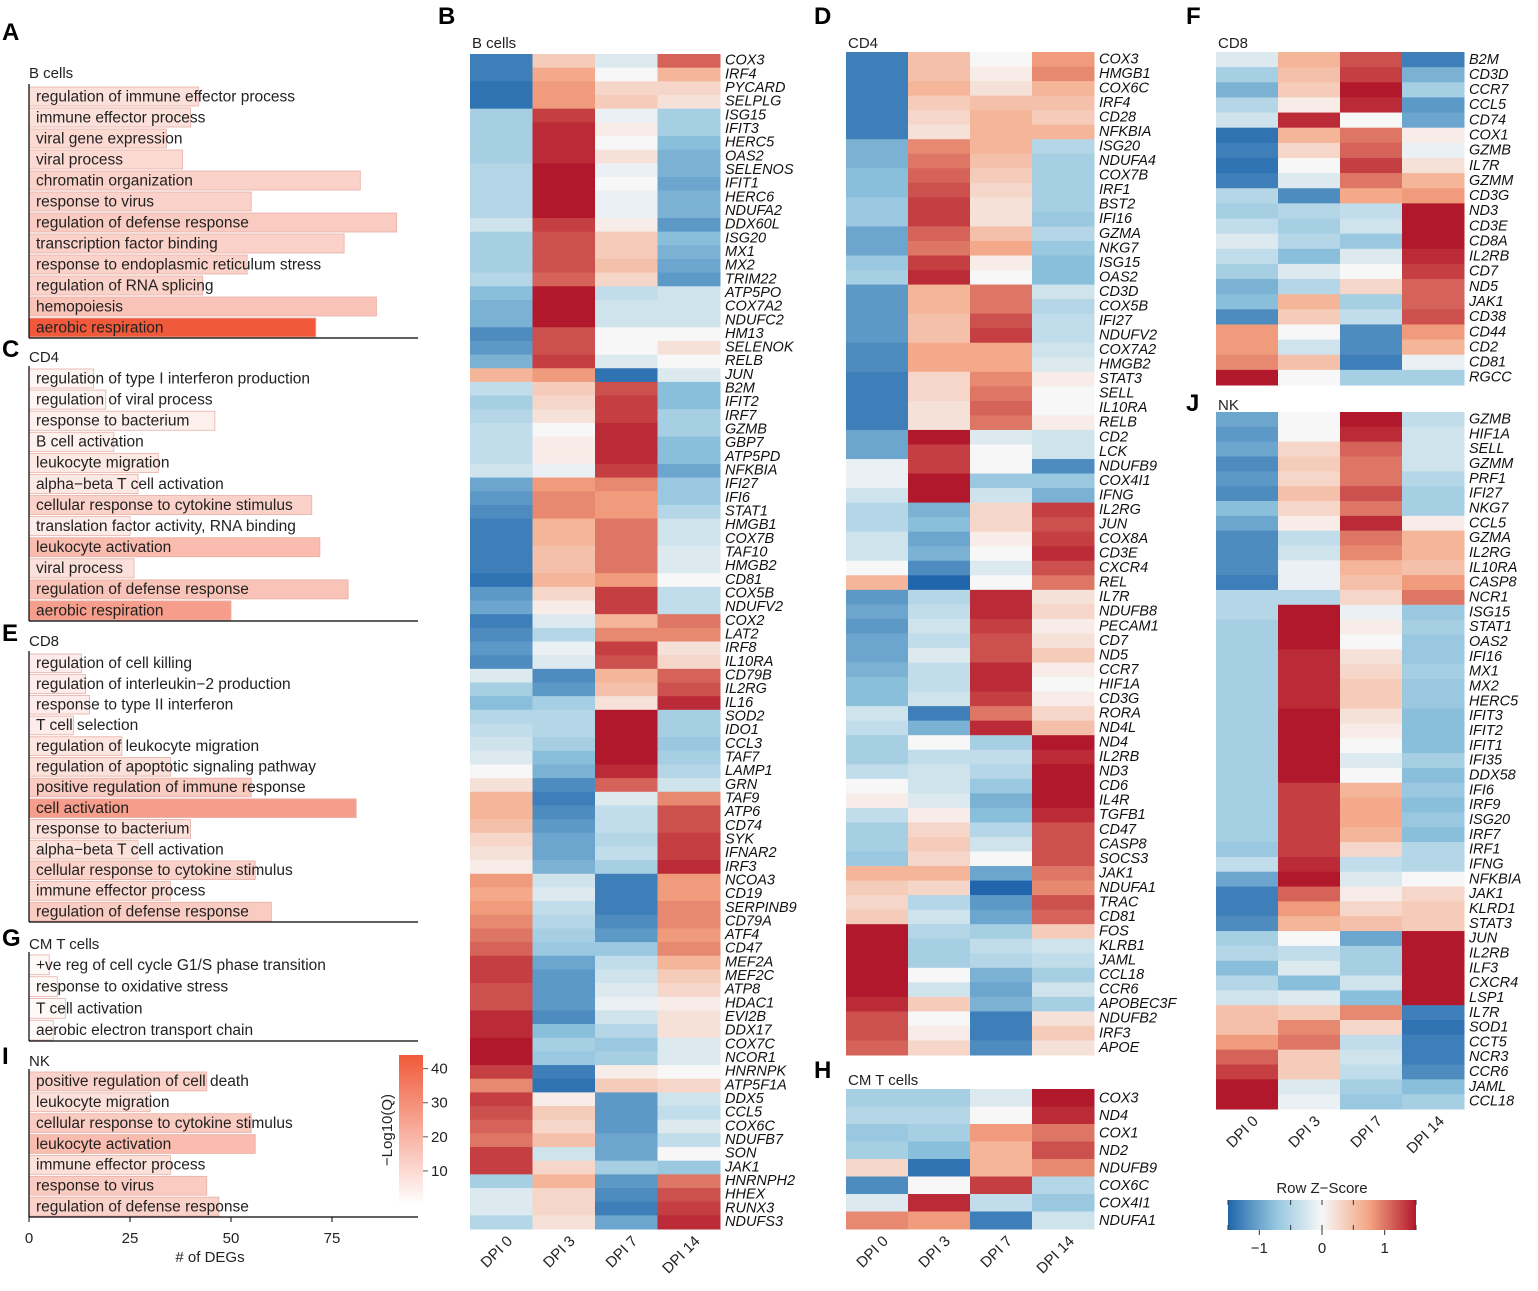 This screenshot has height=1291, width=1538. Describe the element at coordinates (1127, 350) in the screenshot. I see `gene-label: COX7A2` at that location.